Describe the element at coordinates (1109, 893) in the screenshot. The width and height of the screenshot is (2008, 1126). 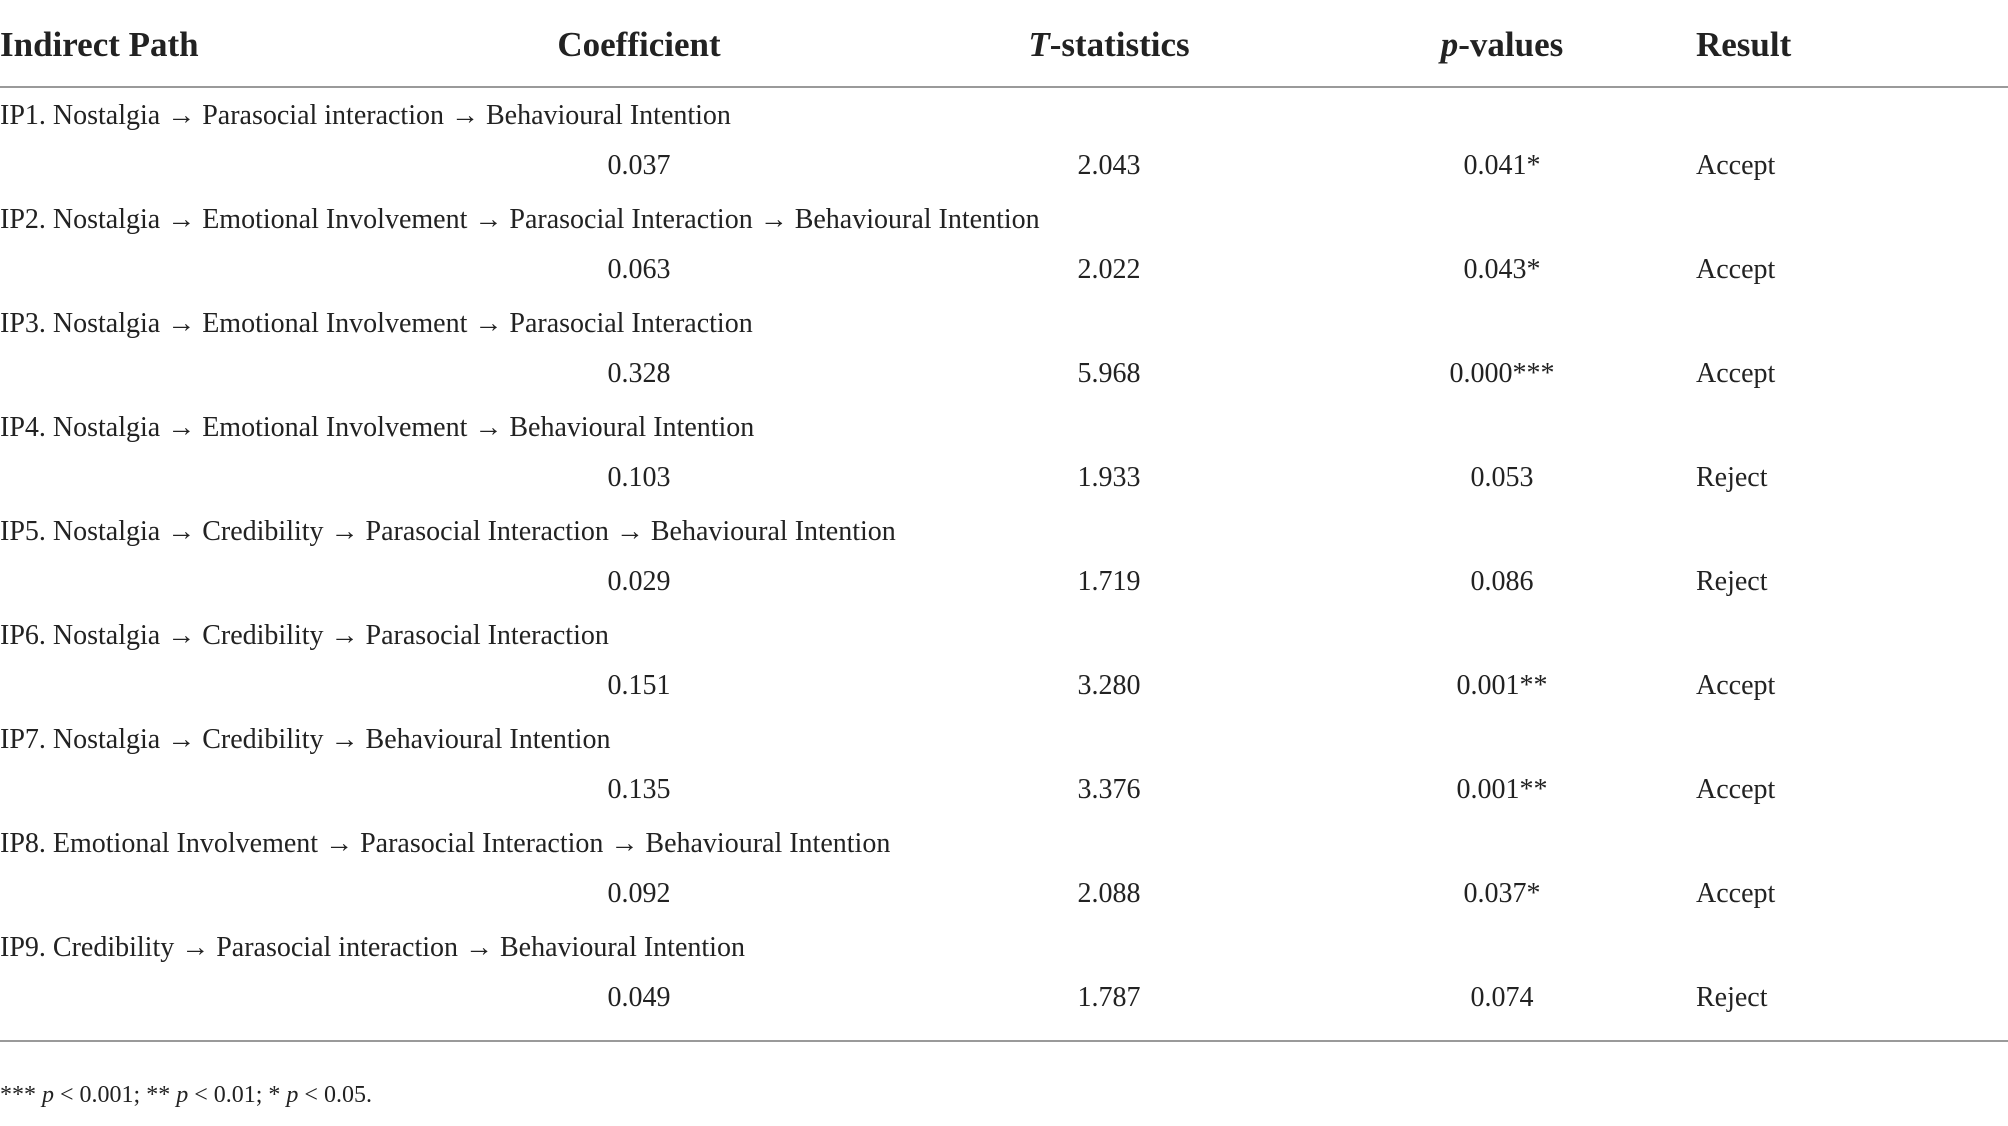
I see `t-statistic-cell: 2.088` at that location.